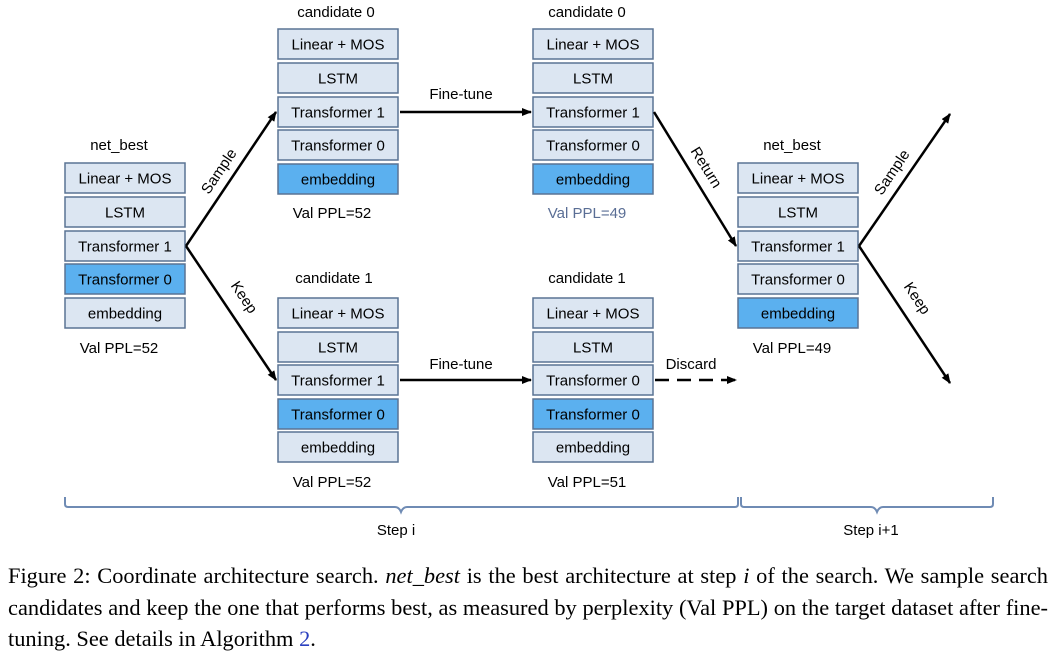  I want to click on val-ppl-label: Val PPL=49, so click(587, 213).